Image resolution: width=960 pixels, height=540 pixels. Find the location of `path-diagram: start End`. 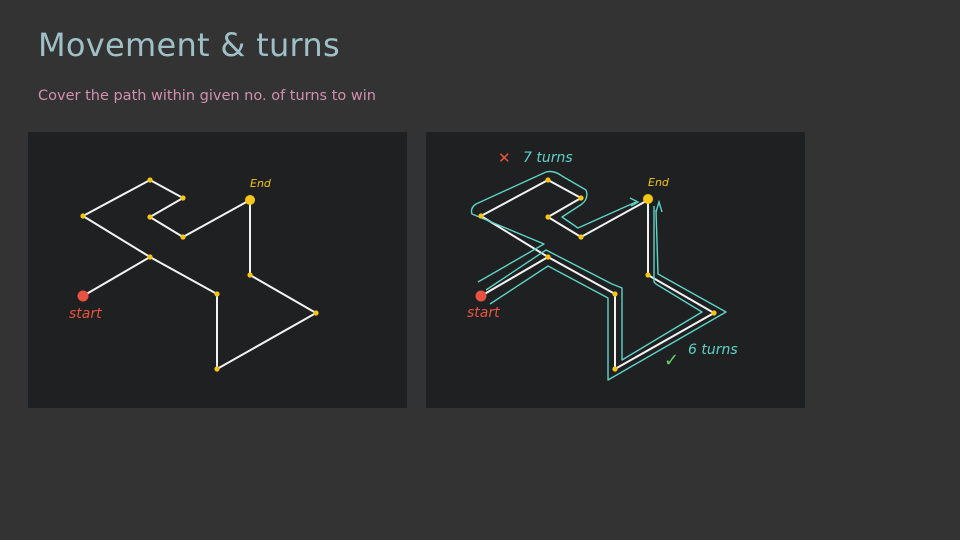

path-diagram: start End is located at coordinates (194, 274).